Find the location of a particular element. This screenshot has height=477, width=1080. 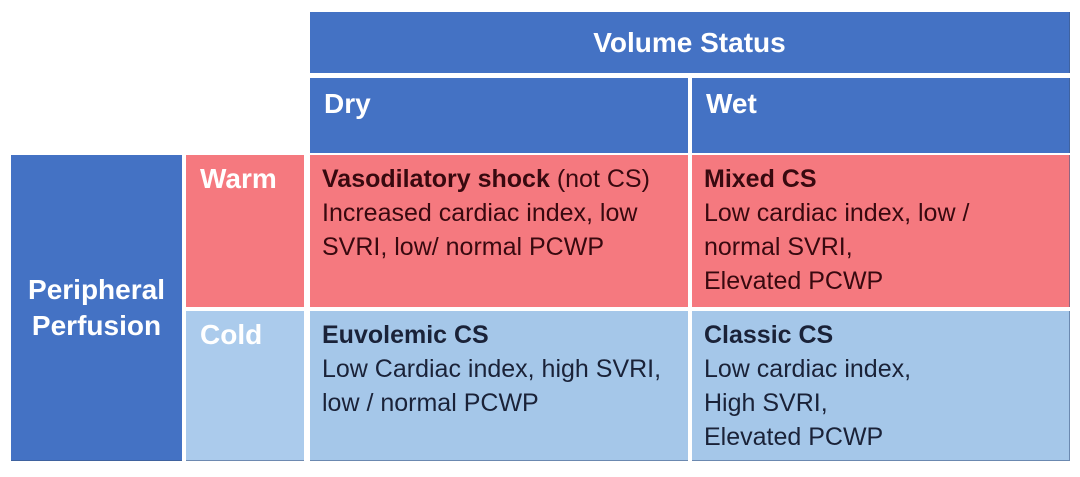

peripheral-perfusion-header: Peripheral Perfusion is located at coordinates (96, 308).